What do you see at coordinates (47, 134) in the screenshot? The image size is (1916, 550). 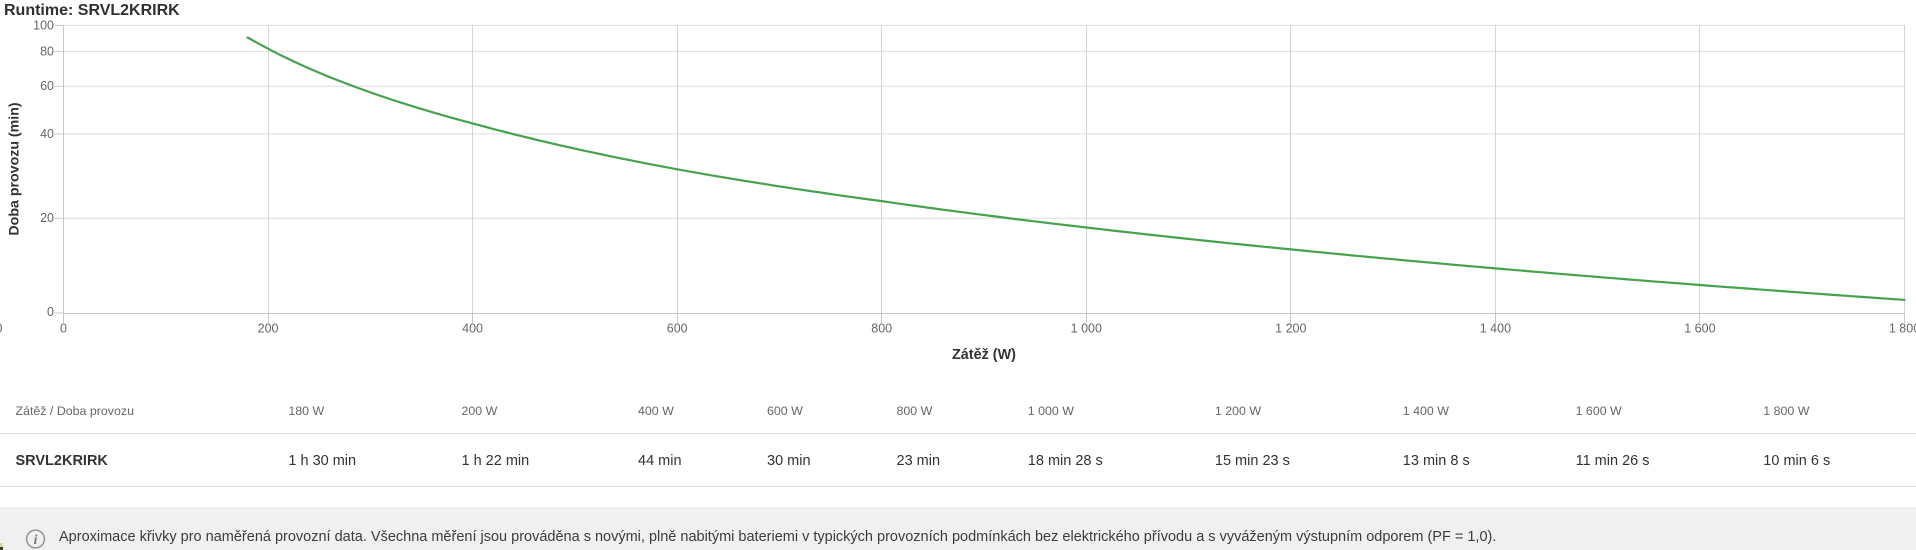 I see `svg-text: 40` at bounding box center [47, 134].